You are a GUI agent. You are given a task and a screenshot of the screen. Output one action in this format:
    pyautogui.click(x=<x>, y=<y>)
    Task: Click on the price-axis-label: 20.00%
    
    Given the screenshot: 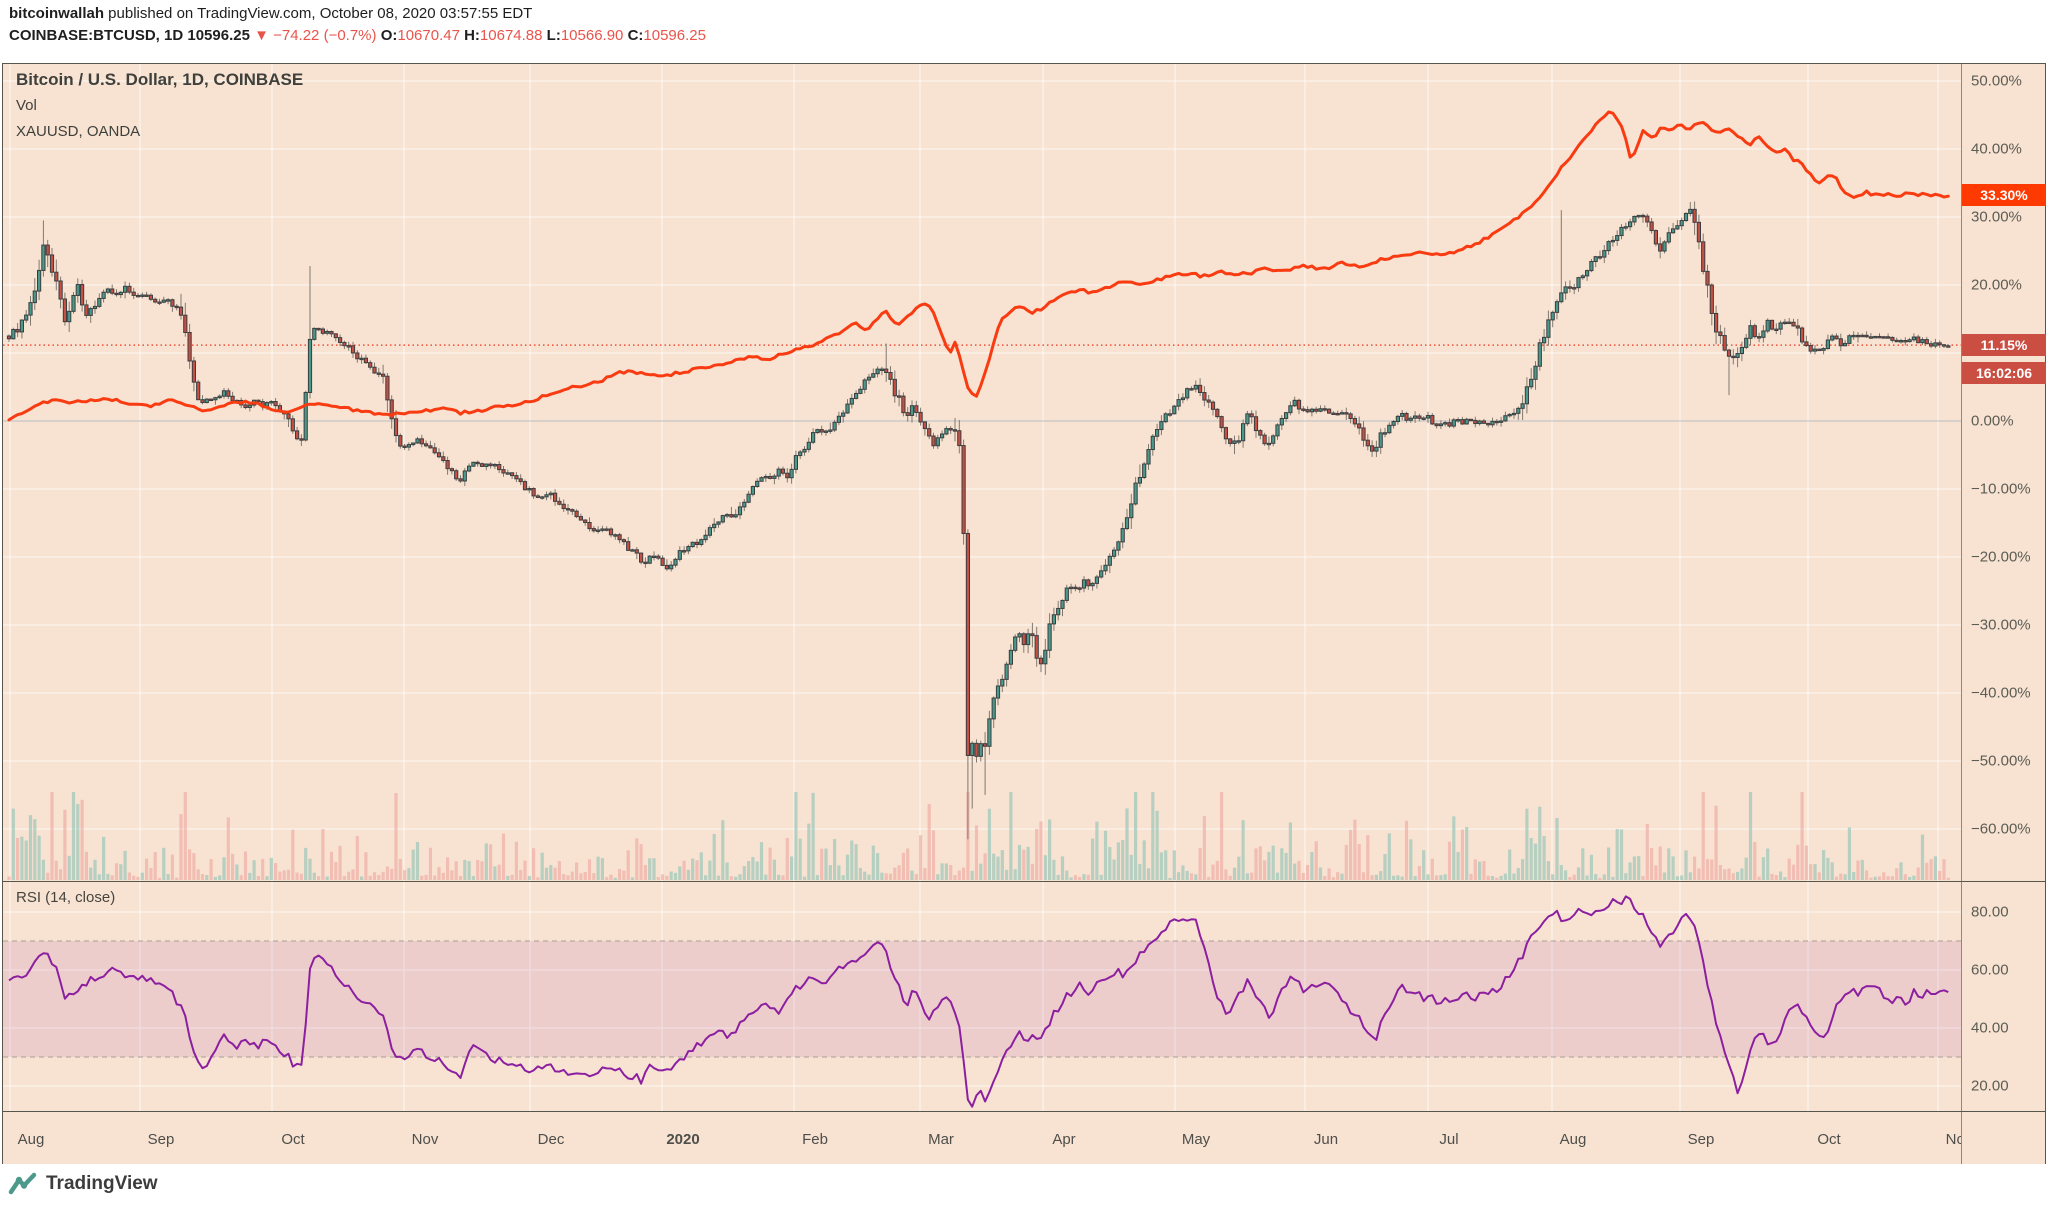 What is the action you would take?
    pyautogui.click(x=1996, y=285)
    